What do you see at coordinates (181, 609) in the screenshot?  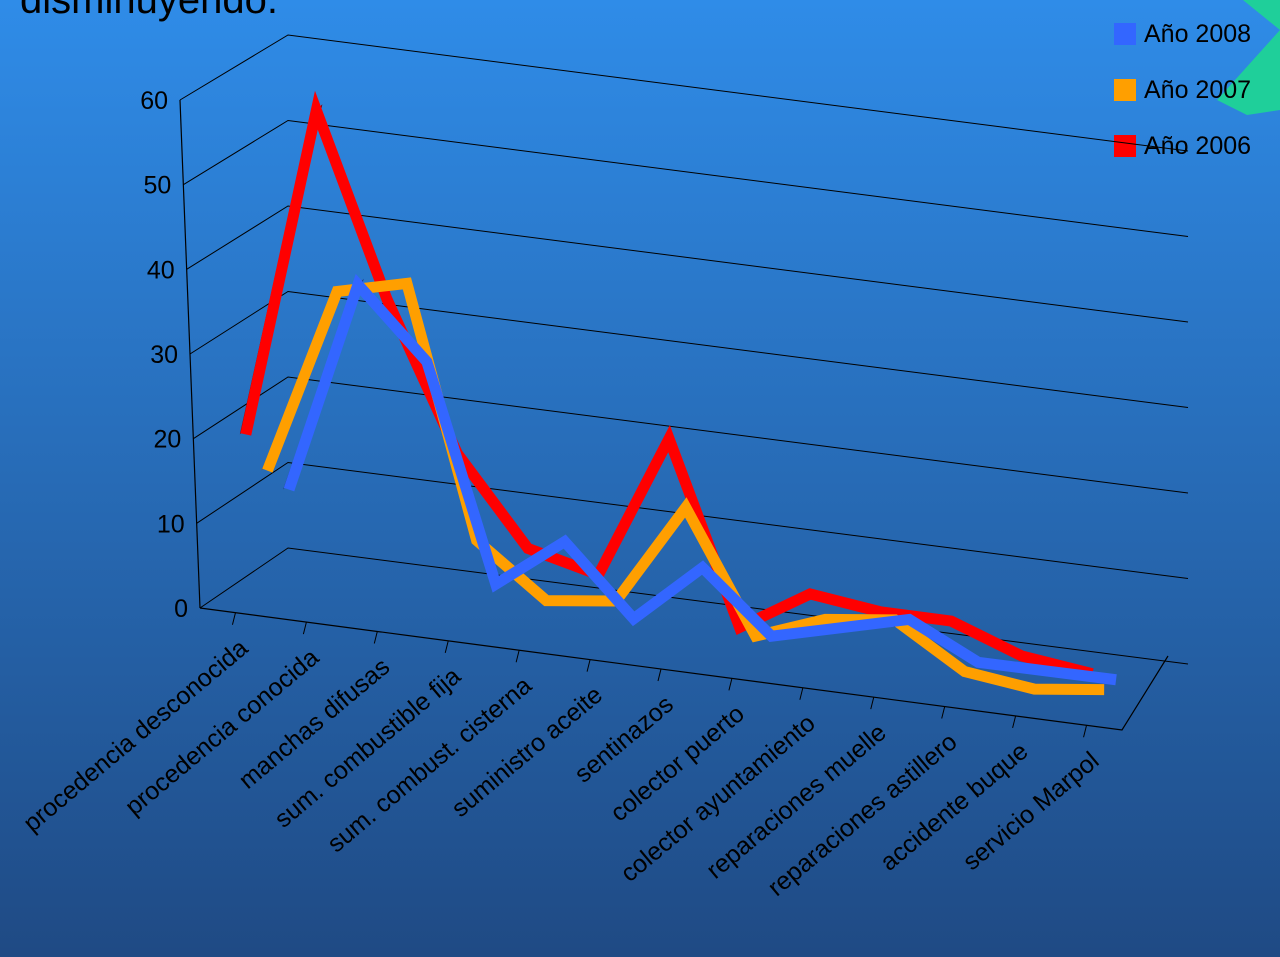 I see `y-tick-label-0: 0` at bounding box center [181, 609].